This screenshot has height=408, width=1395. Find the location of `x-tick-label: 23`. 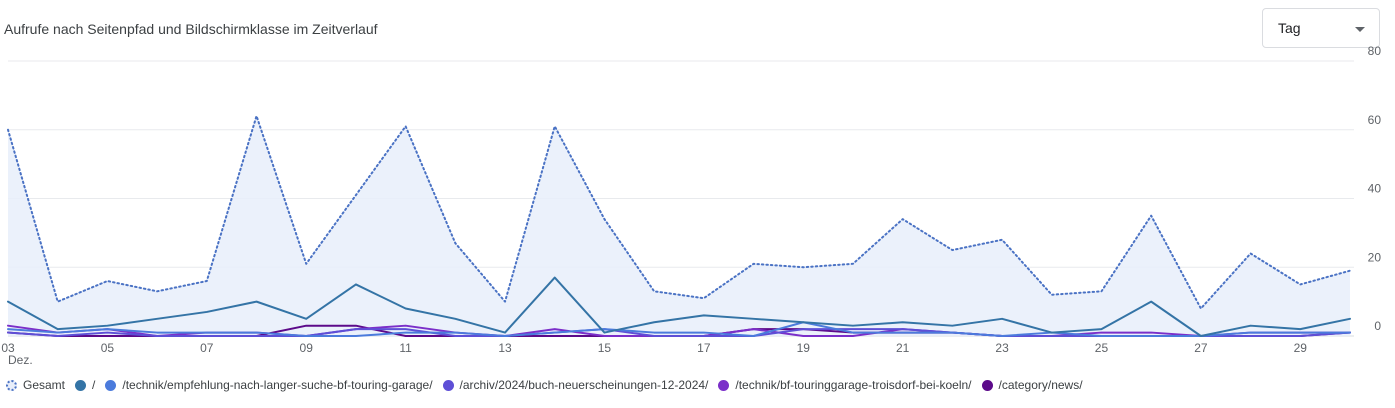

x-tick-label: 23 is located at coordinates (1002, 348).